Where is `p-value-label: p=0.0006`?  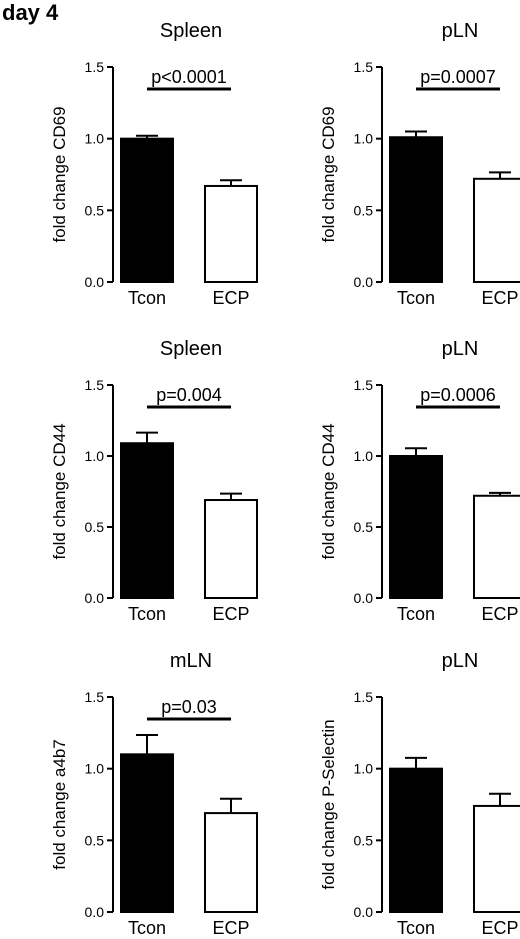 p-value-label: p=0.0006 is located at coordinates (458, 395).